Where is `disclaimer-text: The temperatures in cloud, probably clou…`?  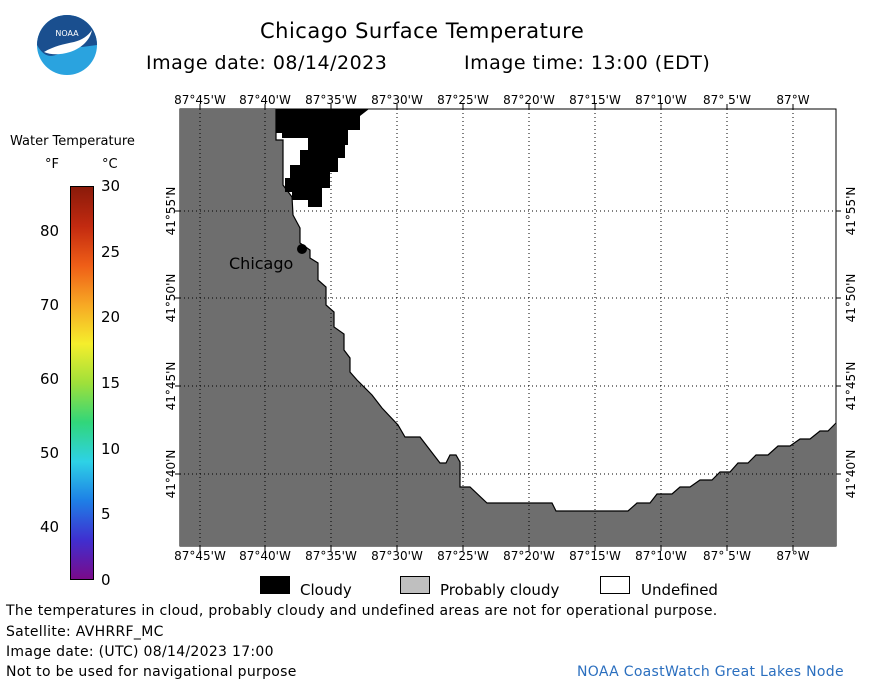
disclaimer-text: The temperatures in cloud, probably clou… is located at coordinates (362, 611).